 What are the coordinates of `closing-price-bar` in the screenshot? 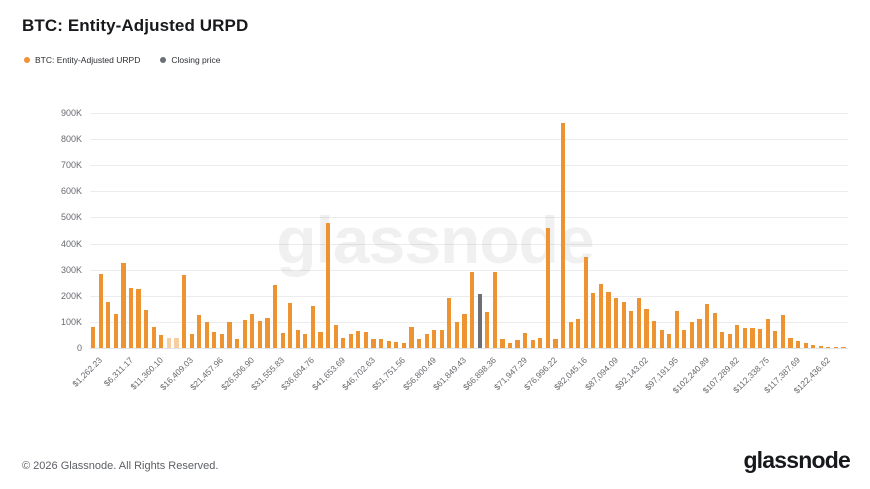 It's located at (479, 321).